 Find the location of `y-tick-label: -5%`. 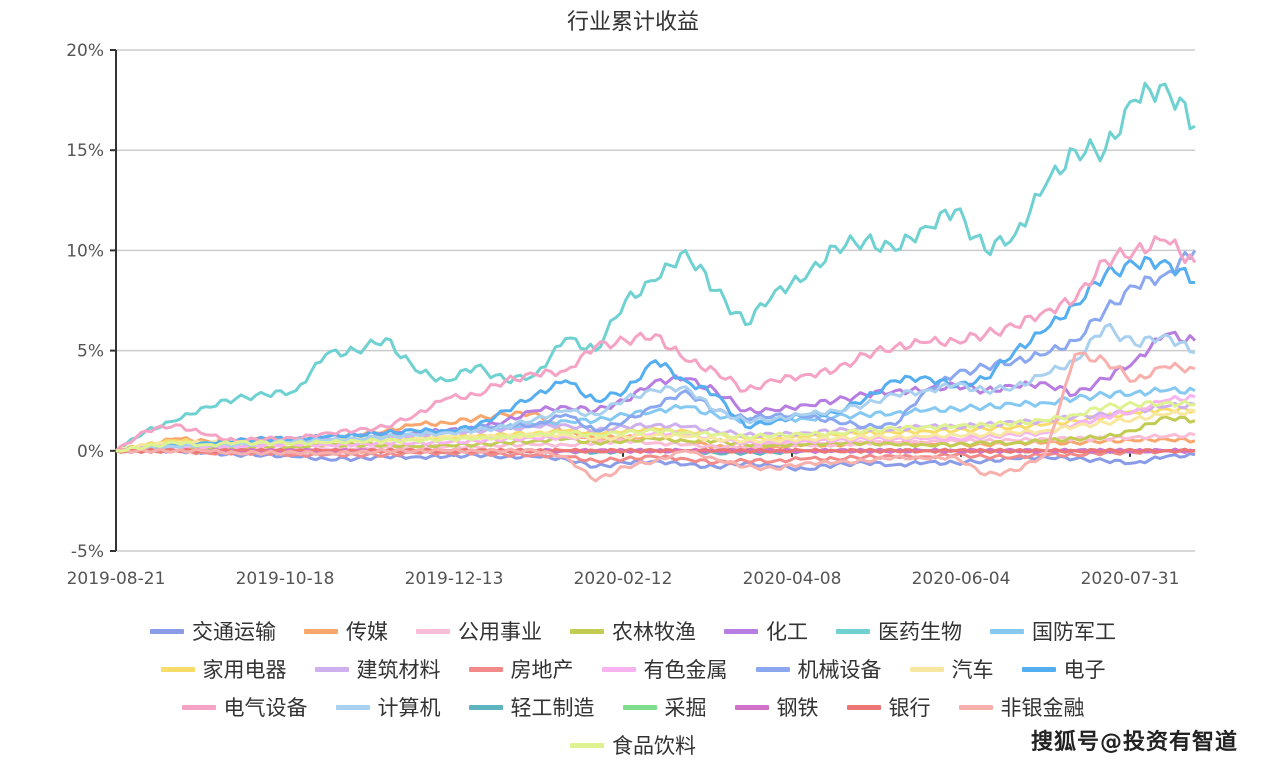

y-tick-label: -5% is located at coordinates (87, 552).